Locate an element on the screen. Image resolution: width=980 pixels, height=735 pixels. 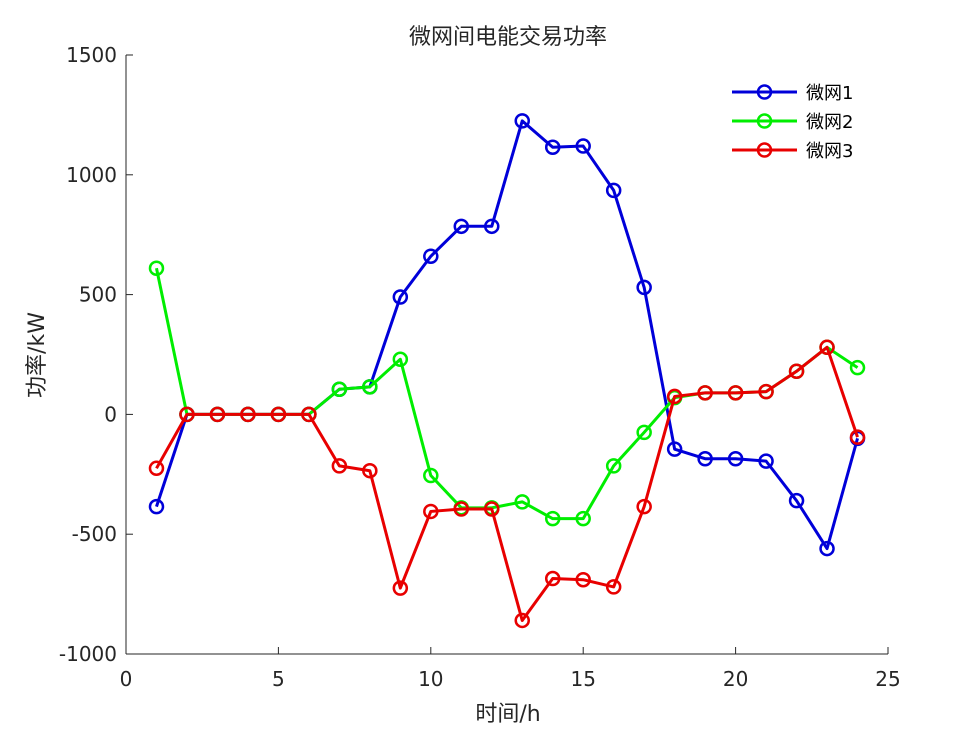
legend-item: 微网1 is located at coordinates (792, 93).